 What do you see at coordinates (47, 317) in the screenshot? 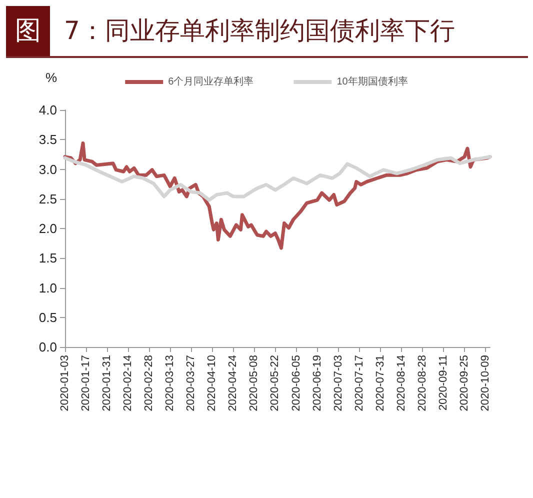
I see `y-tick-label: 0.5` at bounding box center [47, 317].